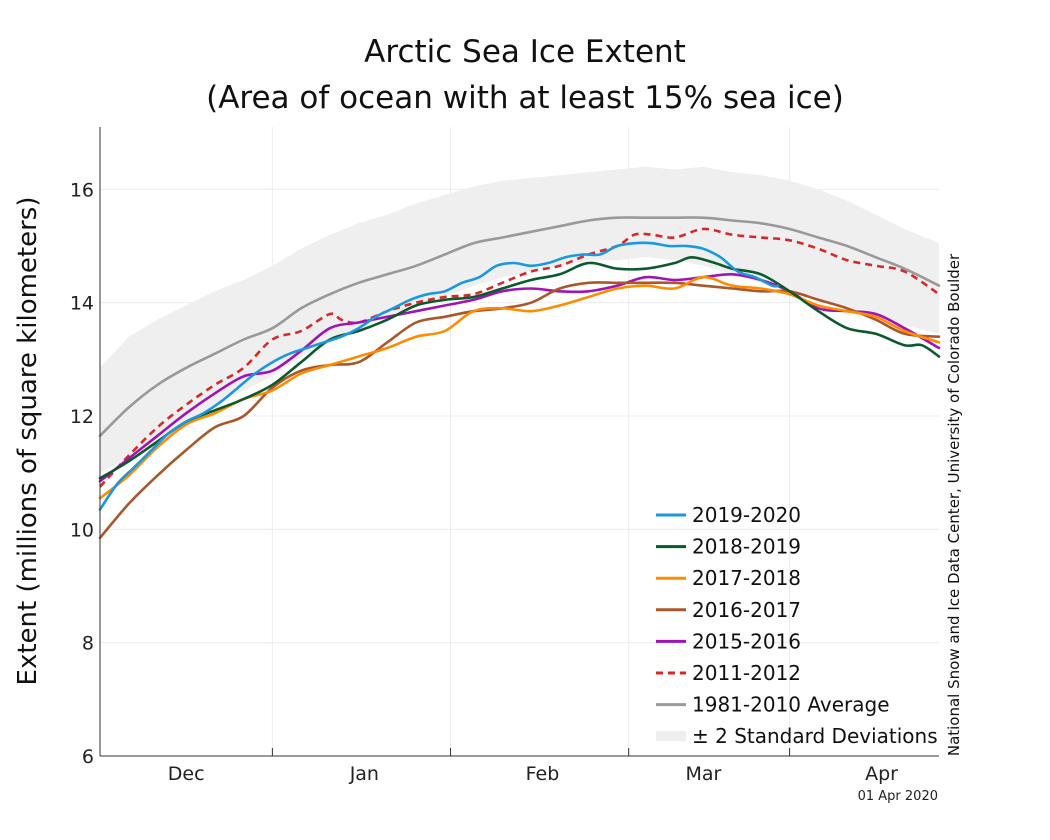 Image resolution: width=1050 pixels, height=840 pixels. I want to click on legend-label-2011-2012: 2011-2012, so click(746, 673).